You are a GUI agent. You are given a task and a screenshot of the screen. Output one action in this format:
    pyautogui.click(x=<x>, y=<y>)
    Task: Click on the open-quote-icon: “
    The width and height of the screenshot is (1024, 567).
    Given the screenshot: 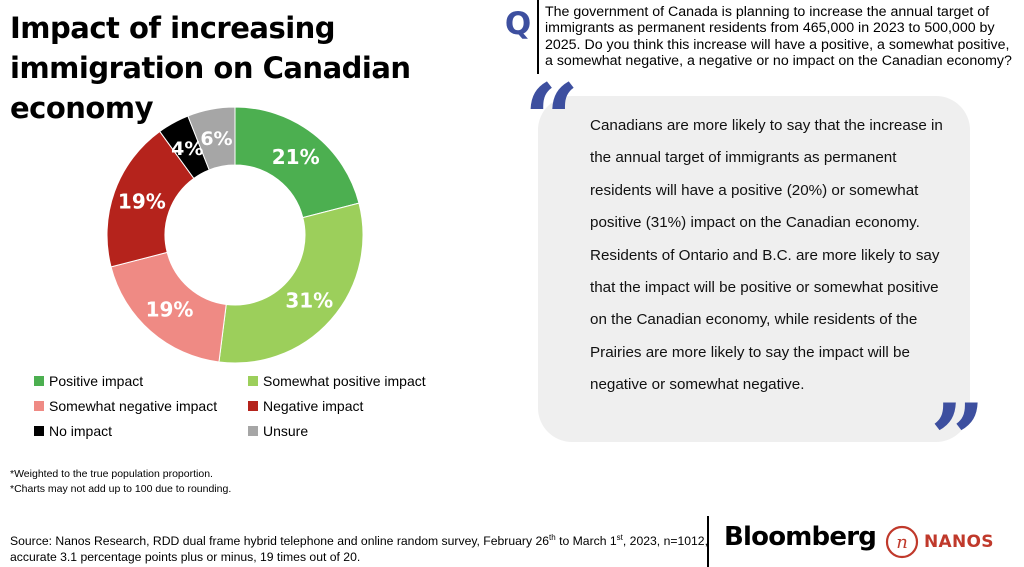 What is the action you would take?
    pyautogui.click(x=552, y=119)
    